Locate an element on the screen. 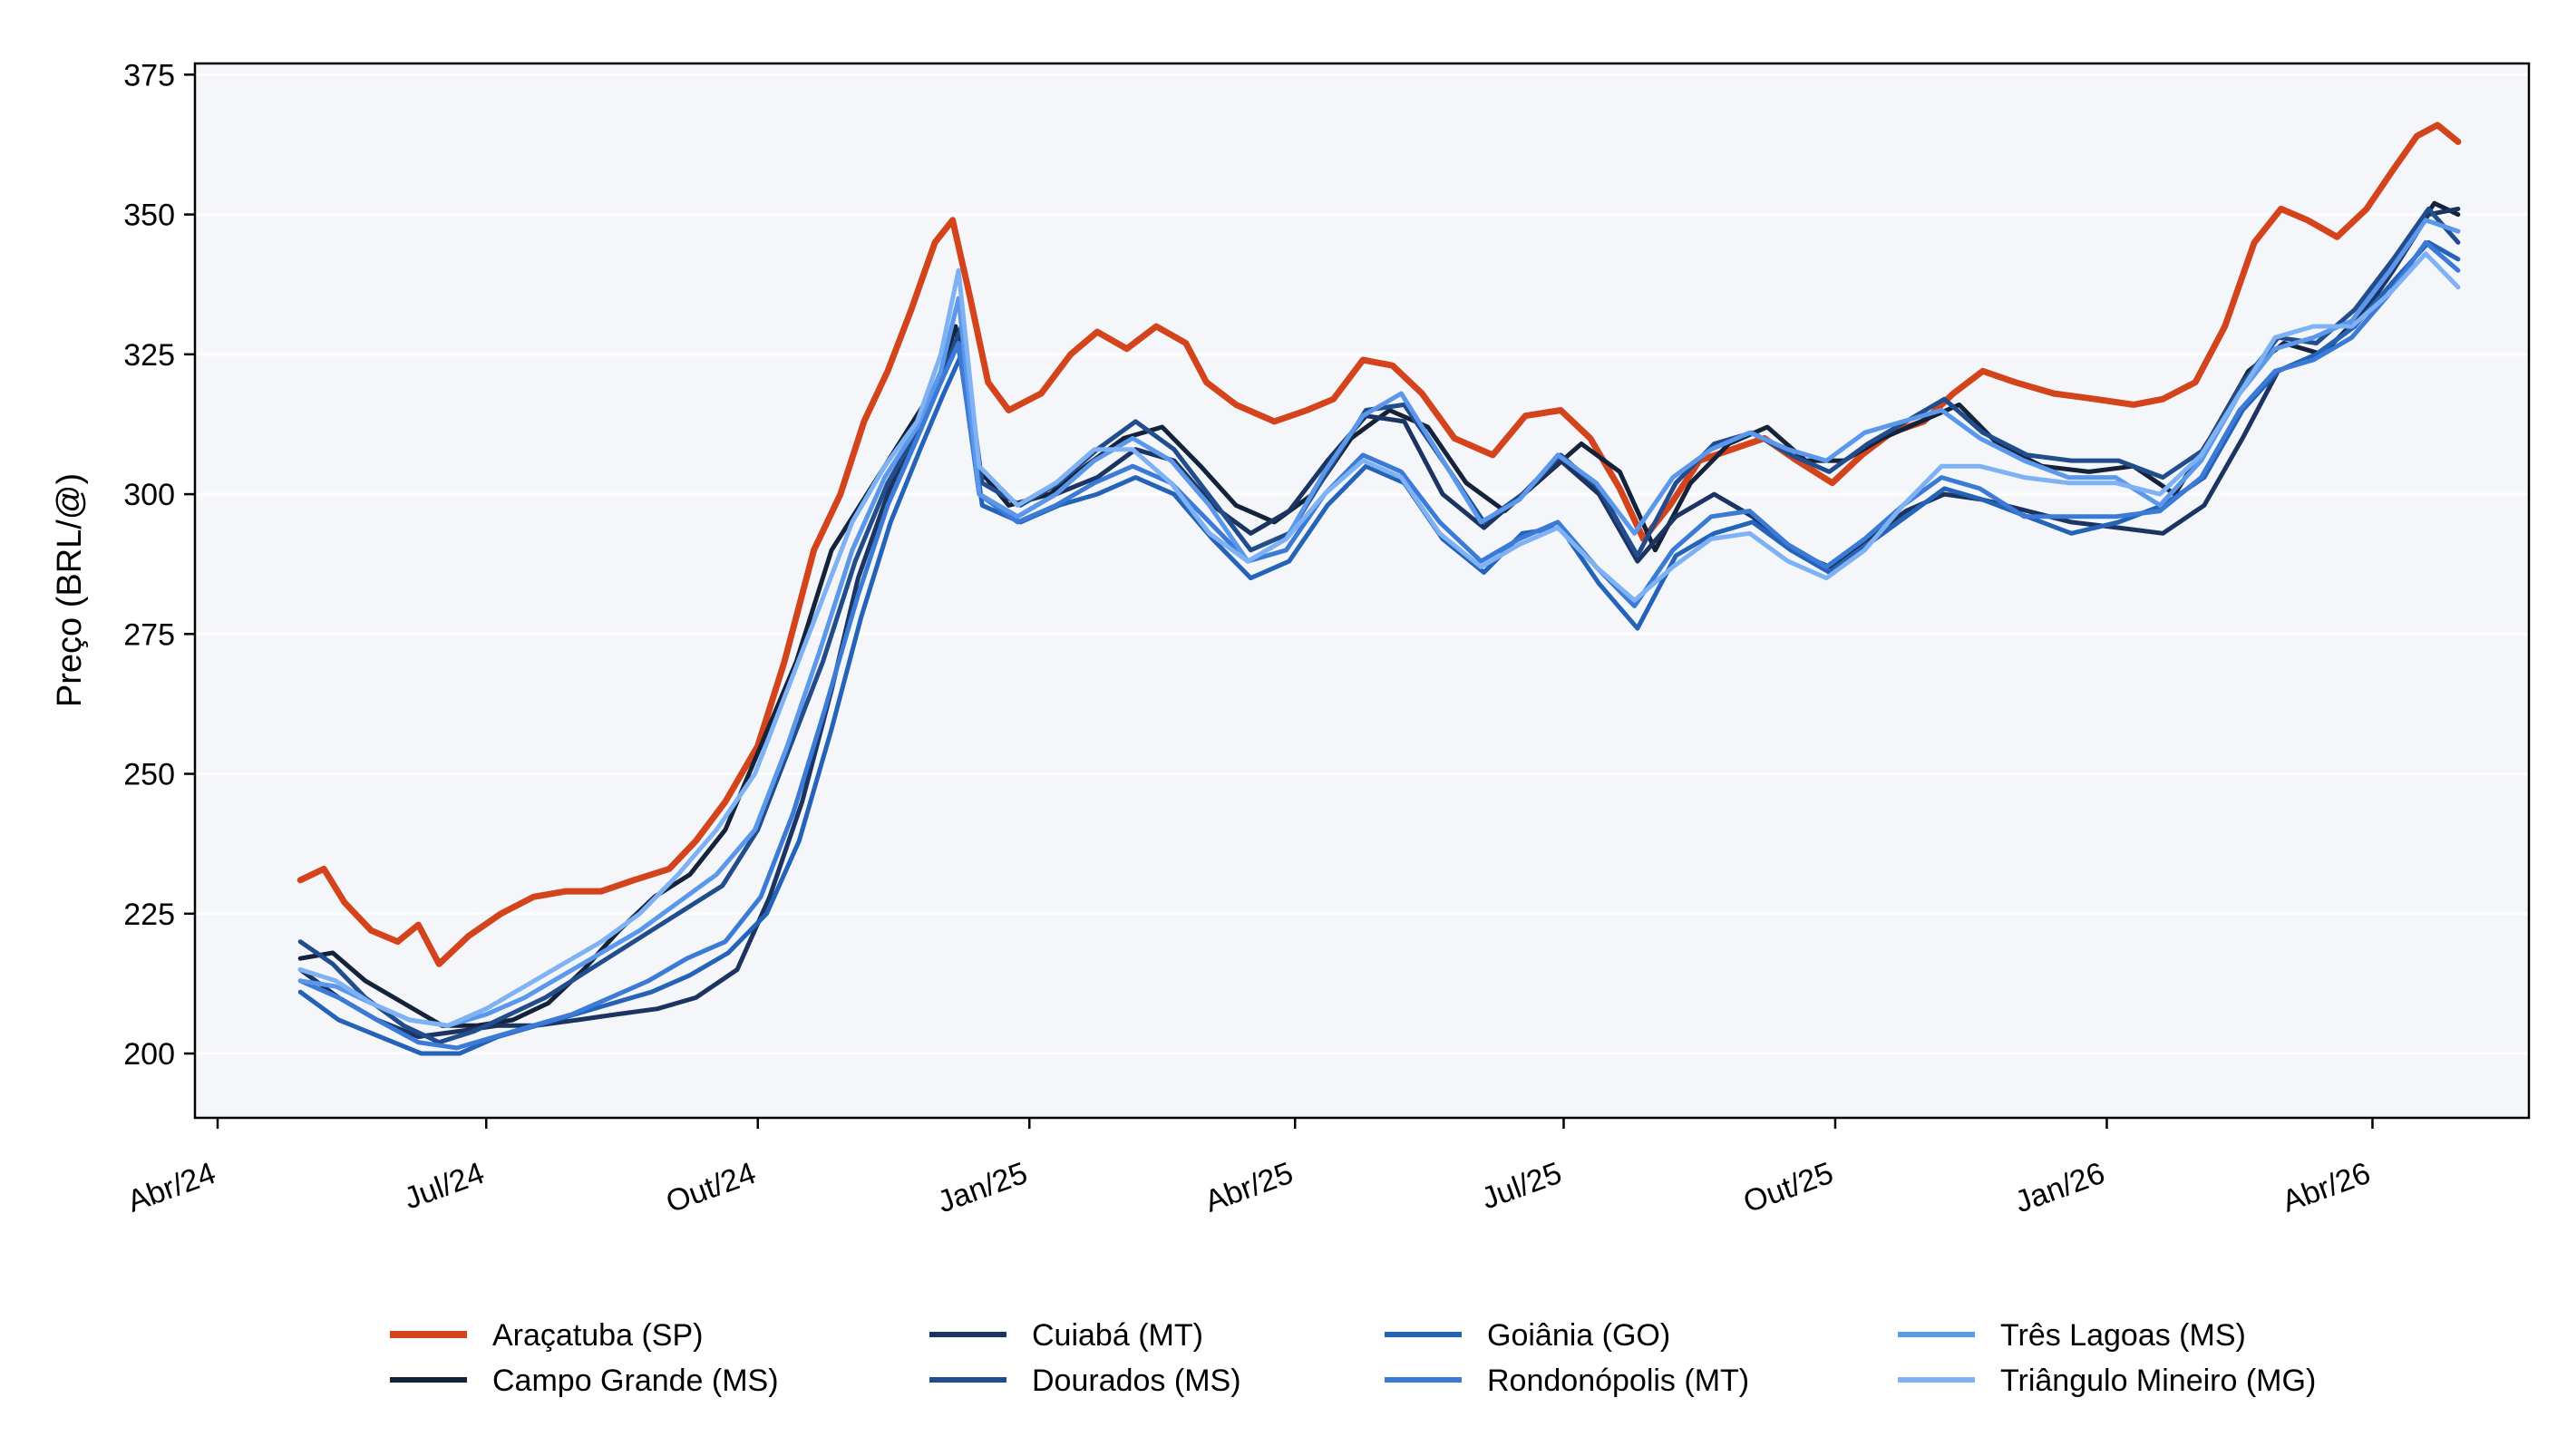 The image size is (2567, 1456). x-tick-label: Out/24 is located at coordinates (711, 1188).